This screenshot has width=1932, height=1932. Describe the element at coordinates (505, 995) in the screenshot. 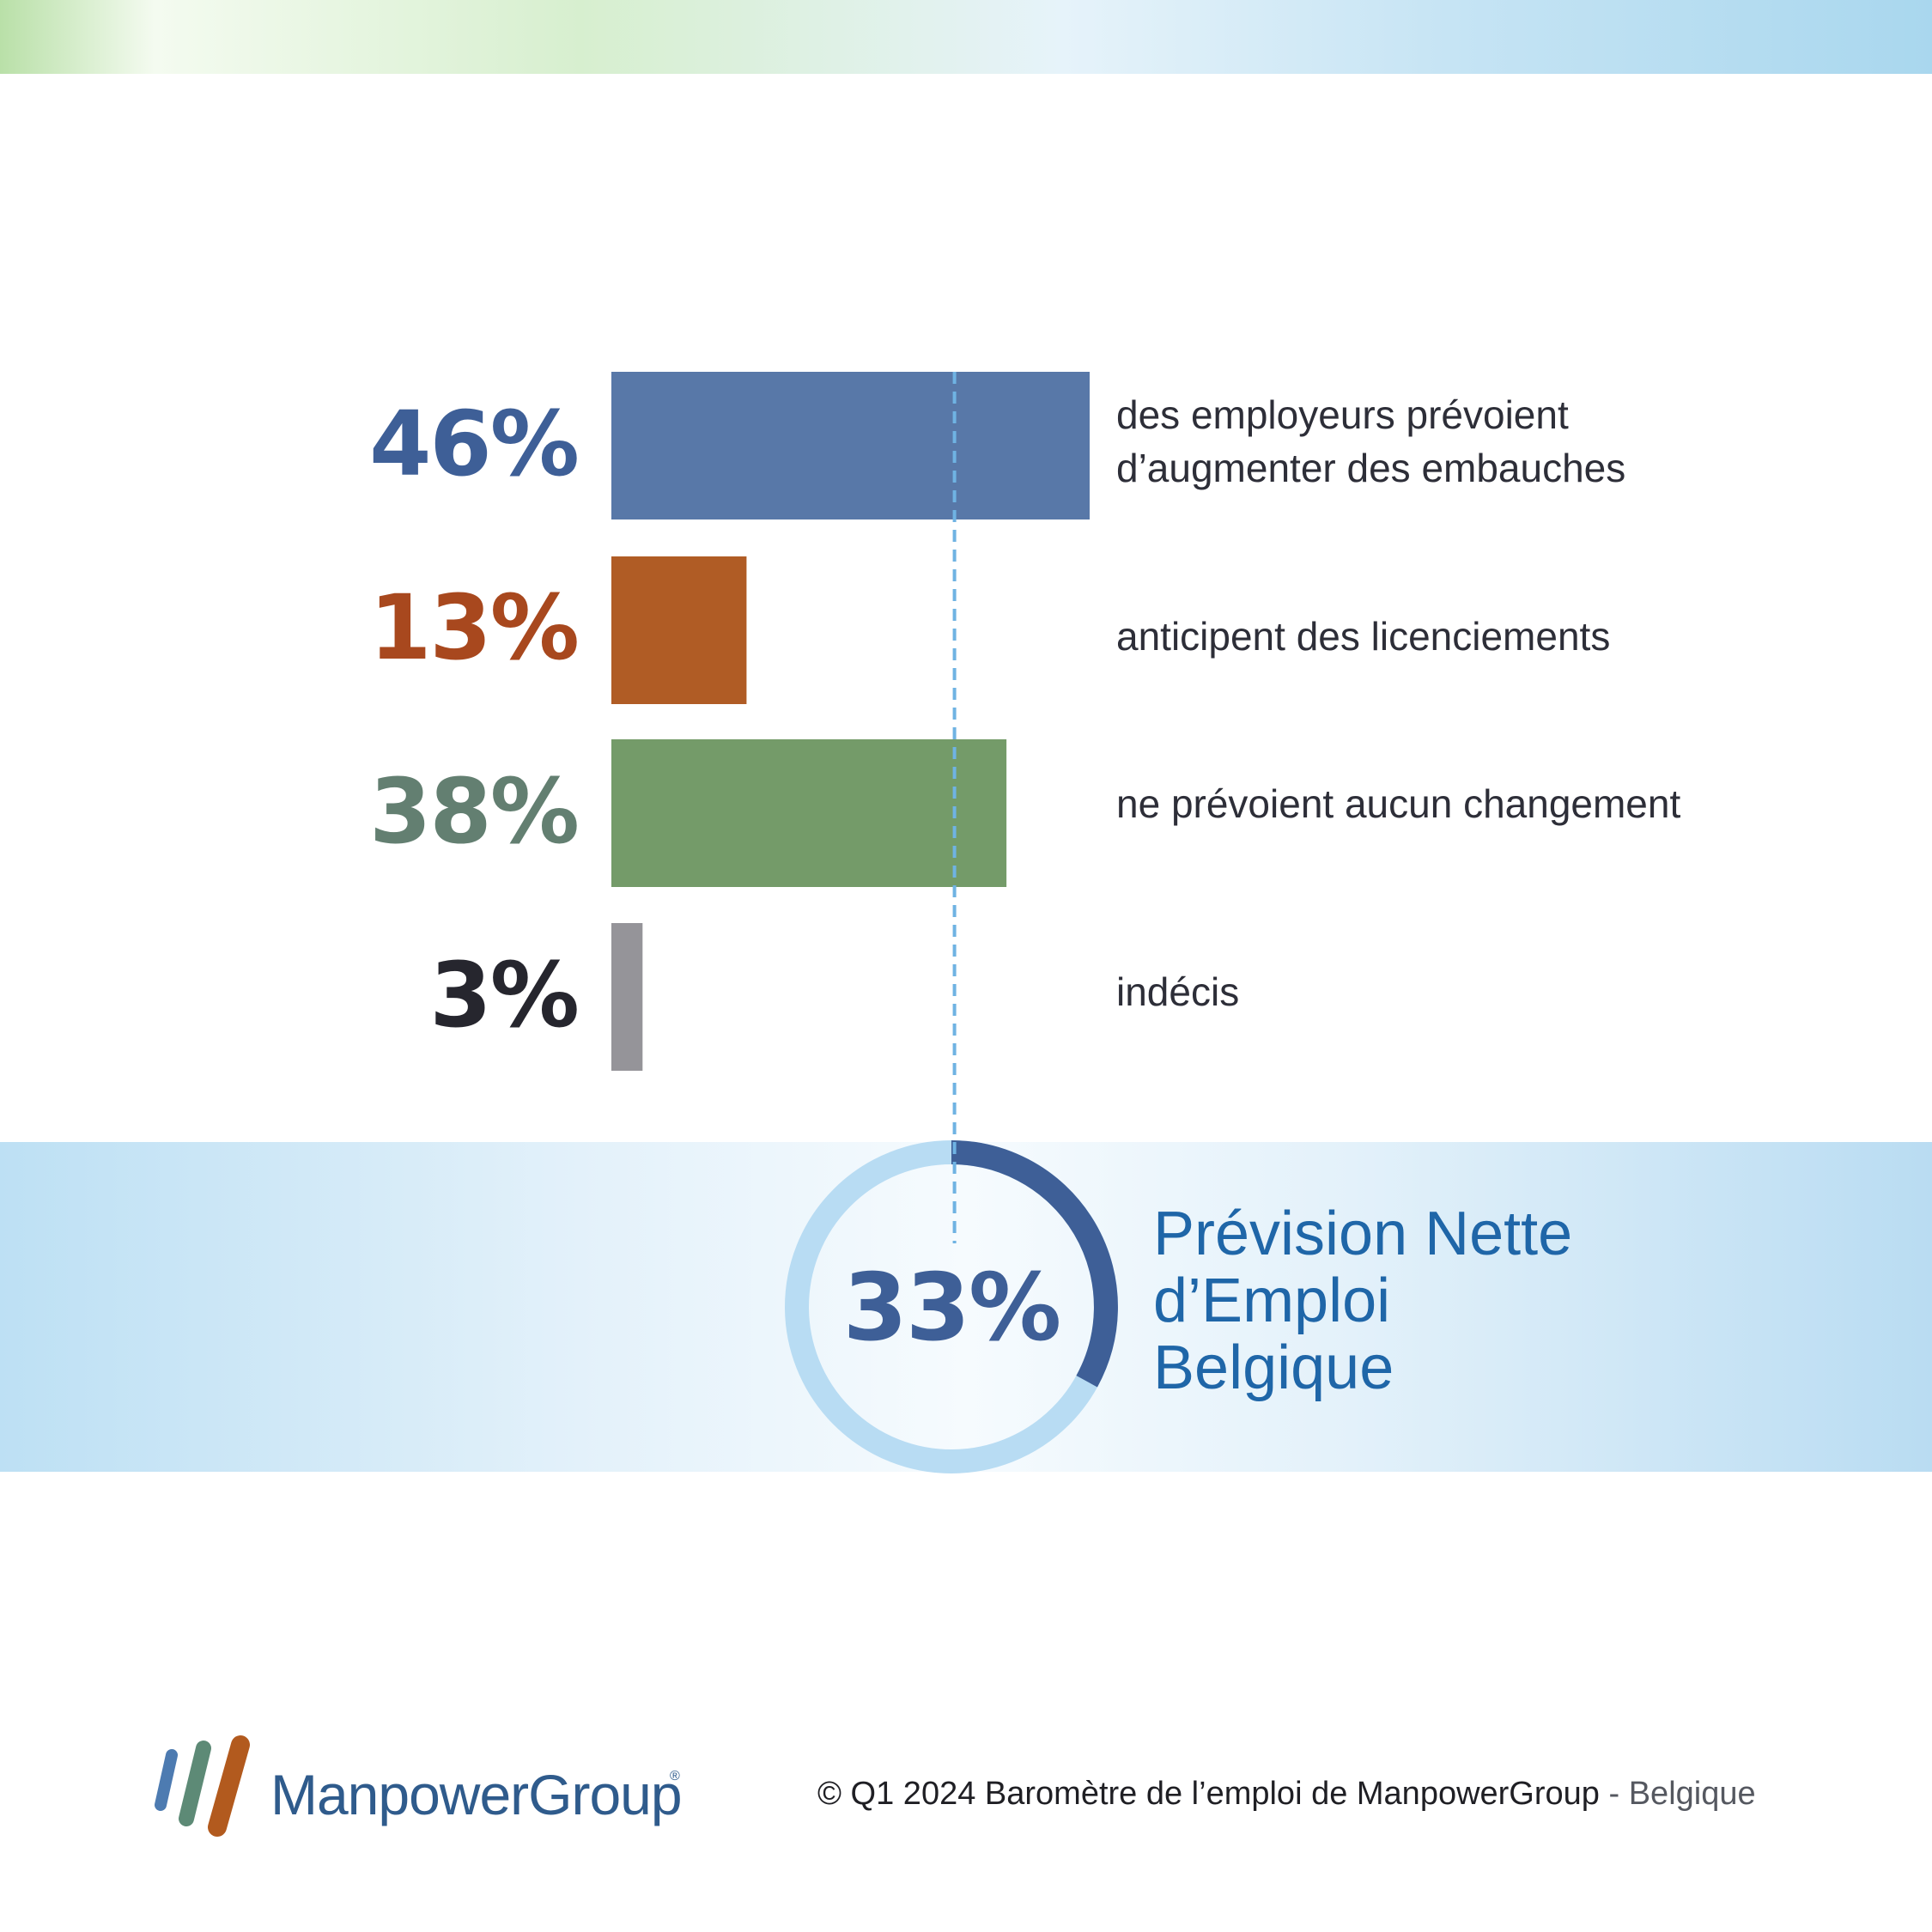

I see `value-label-undecided: 3%` at that location.